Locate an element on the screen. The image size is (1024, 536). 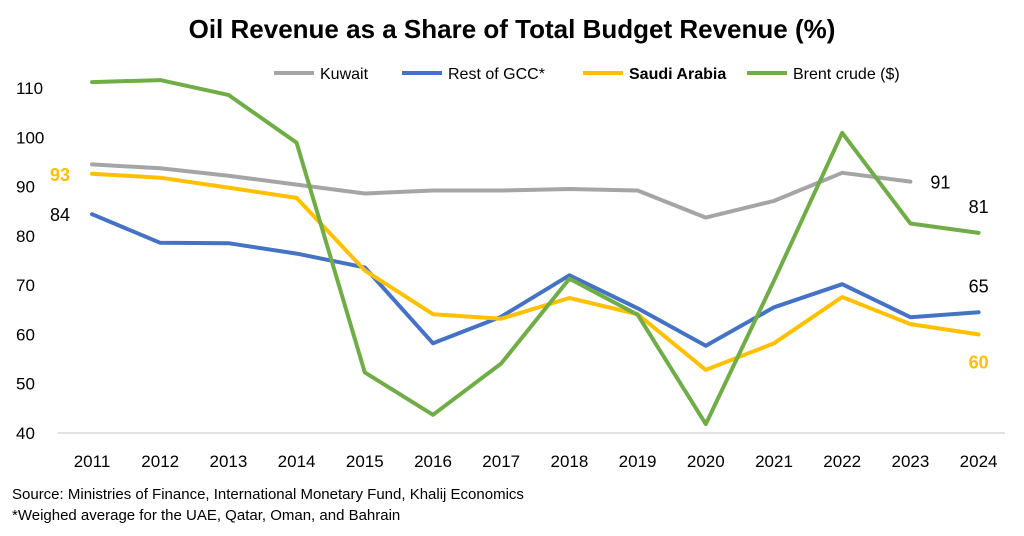
y-tick-label: 70 is located at coordinates (25, 285).